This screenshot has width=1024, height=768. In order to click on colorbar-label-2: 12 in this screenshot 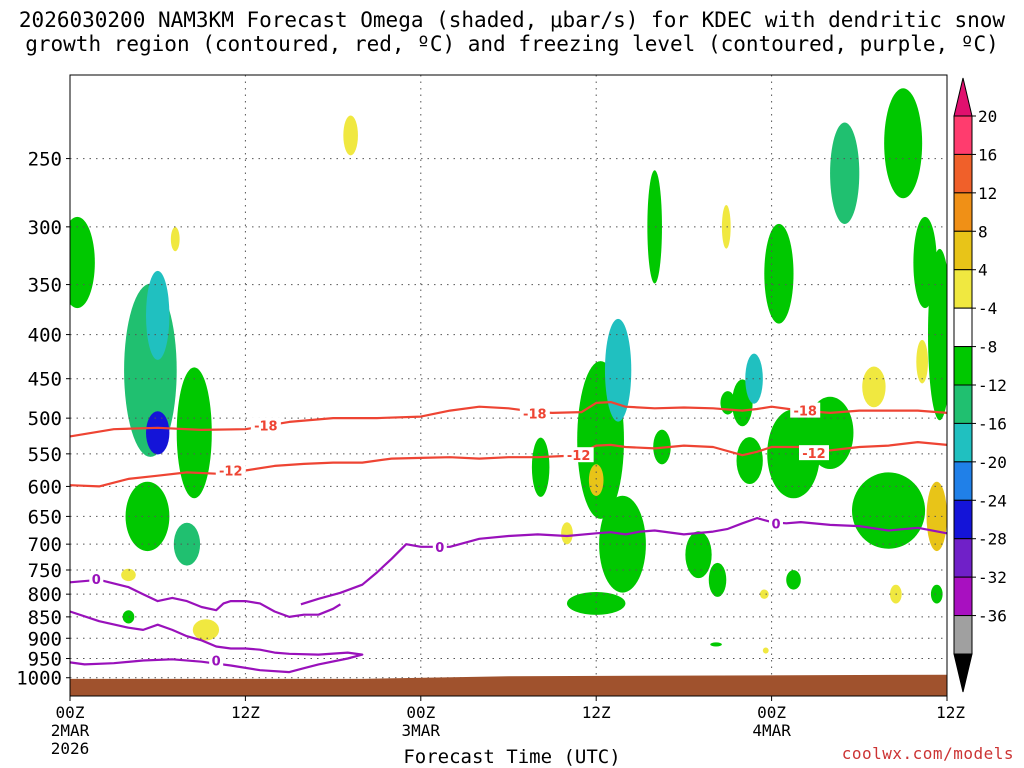, I will do `click(987, 193)`.